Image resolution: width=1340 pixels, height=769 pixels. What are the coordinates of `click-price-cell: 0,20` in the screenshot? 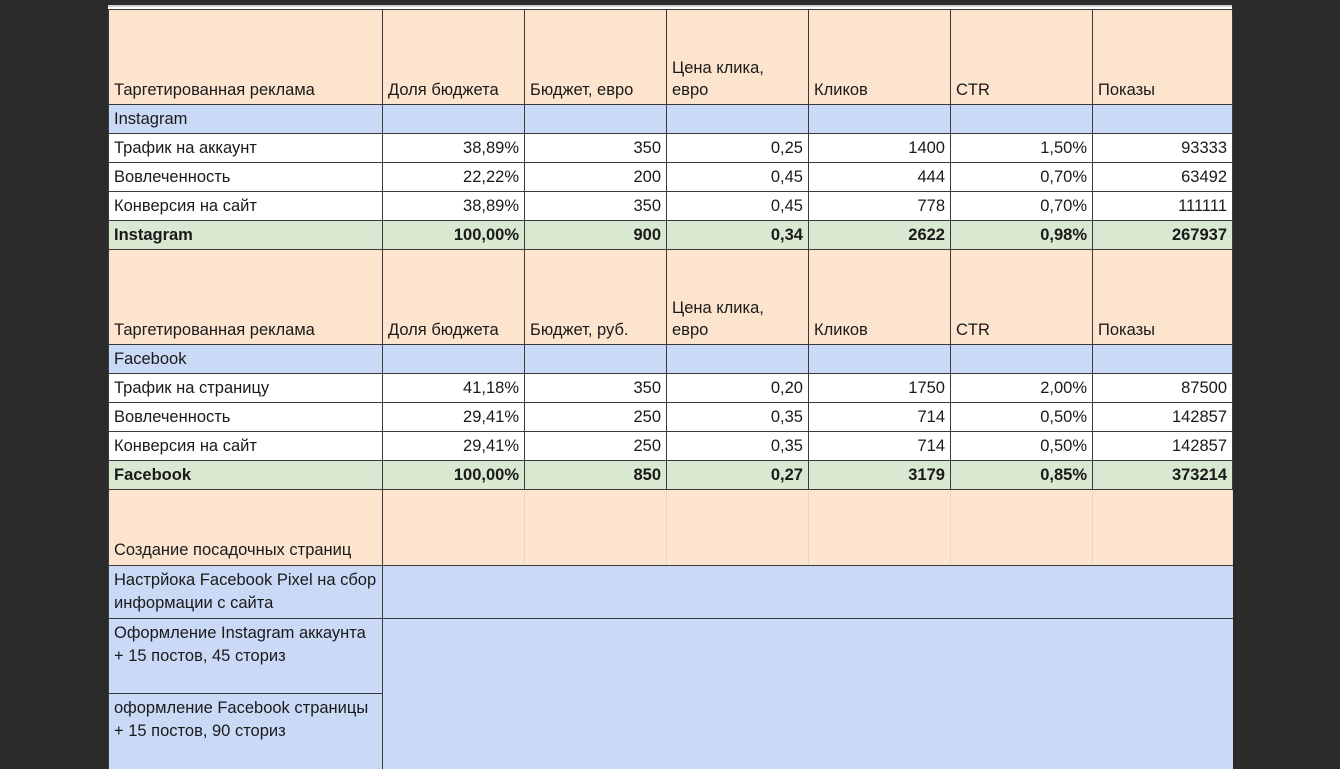 It's located at (738, 388).